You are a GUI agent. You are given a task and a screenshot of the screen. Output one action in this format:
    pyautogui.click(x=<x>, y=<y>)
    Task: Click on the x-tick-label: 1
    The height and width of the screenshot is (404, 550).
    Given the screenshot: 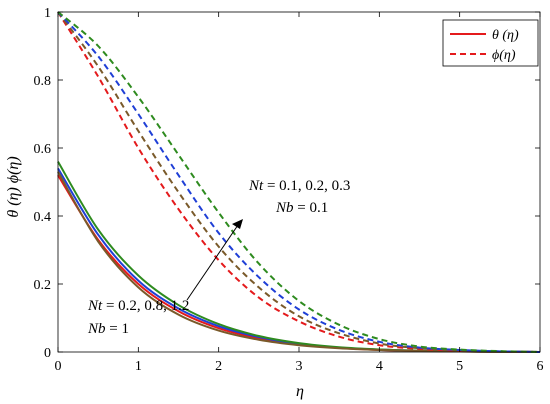 What is the action you would take?
    pyautogui.click(x=138, y=366)
    